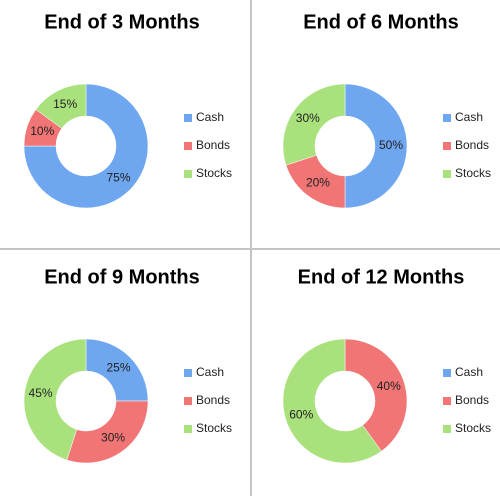 The width and height of the screenshot is (500, 496). What do you see at coordinates (42, 131) in the screenshot?
I see `data-label: 10%` at bounding box center [42, 131].